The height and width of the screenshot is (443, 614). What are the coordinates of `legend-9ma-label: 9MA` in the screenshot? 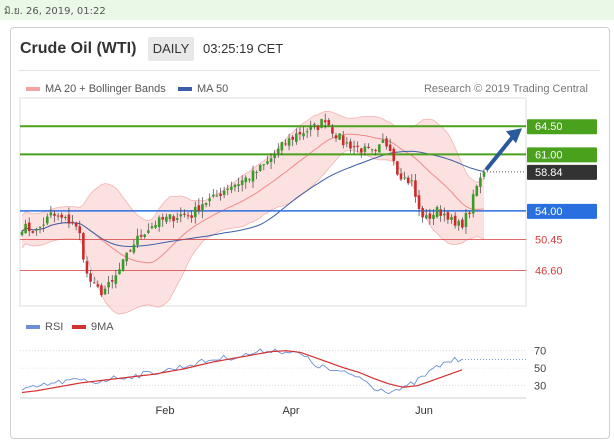 It's located at (102, 327).